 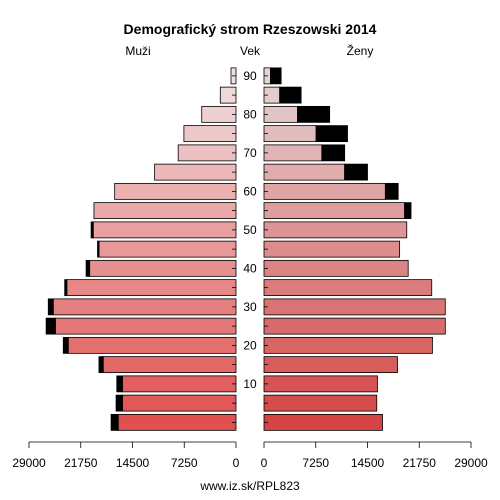 I want to click on age-label-70: 70, so click(x=250, y=153).